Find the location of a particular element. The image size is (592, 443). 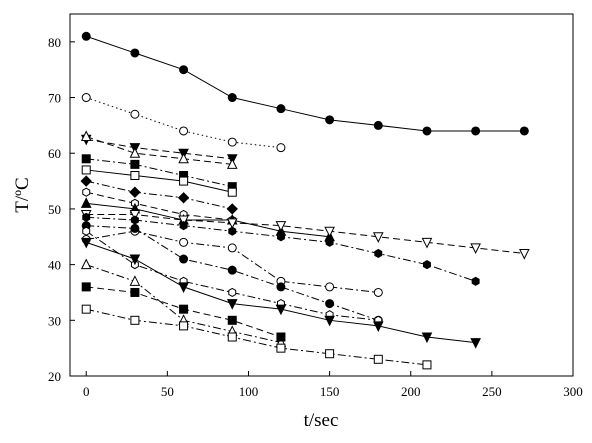

series-15-line is located at coordinates (184, 304).